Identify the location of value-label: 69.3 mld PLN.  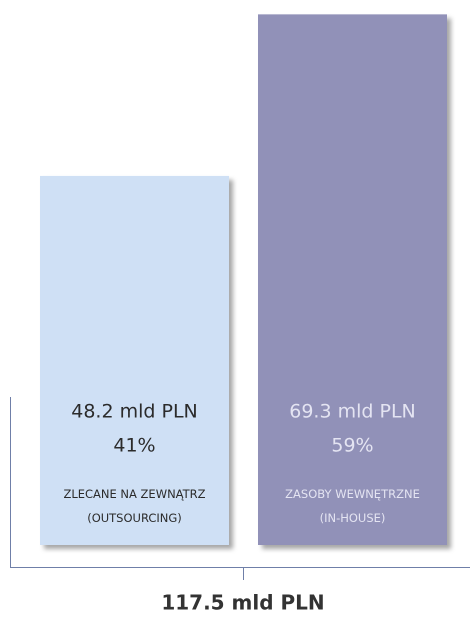
(352, 412).